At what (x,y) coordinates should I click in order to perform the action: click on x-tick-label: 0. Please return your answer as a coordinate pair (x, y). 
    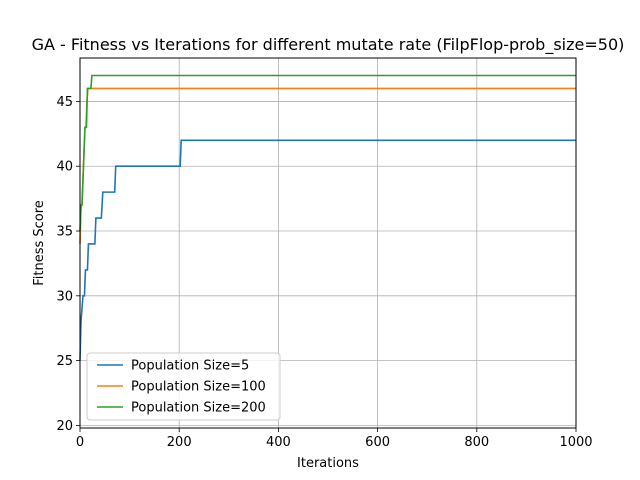
    Looking at the image, I should click on (80, 442).